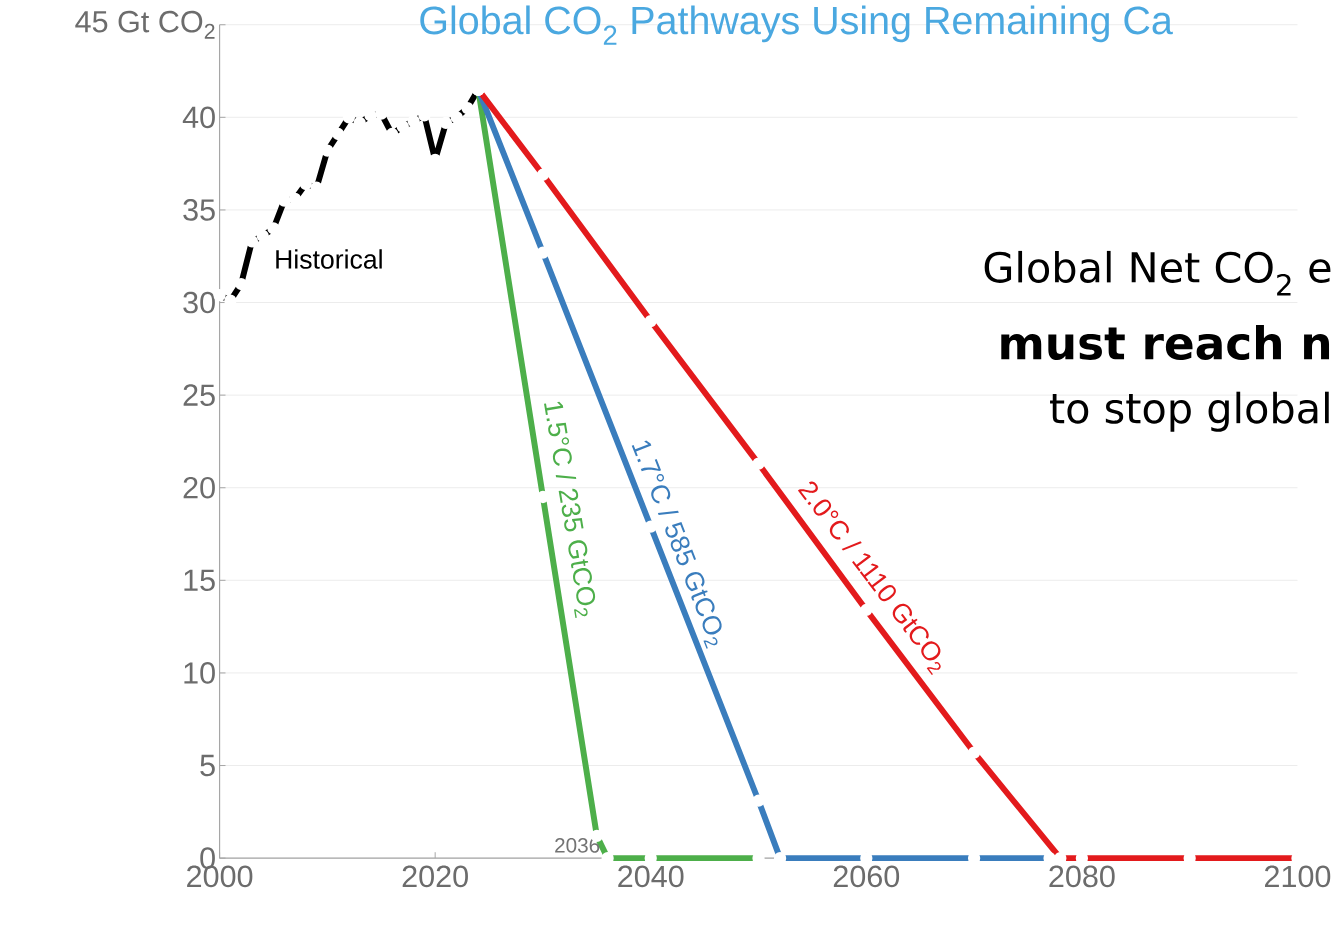 The width and height of the screenshot is (1342, 926). I want to click on text: 1.7°C / 585 GtCO$_{2}$, so click(676, 544).